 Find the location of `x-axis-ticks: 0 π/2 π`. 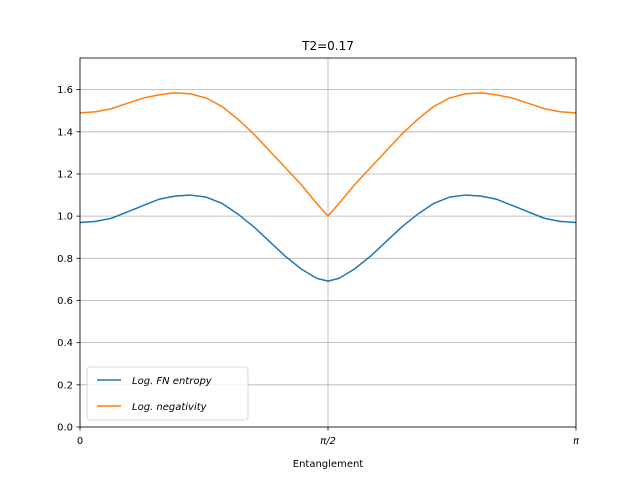

x-axis-ticks: 0 π/2 π is located at coordinates (328, 437).